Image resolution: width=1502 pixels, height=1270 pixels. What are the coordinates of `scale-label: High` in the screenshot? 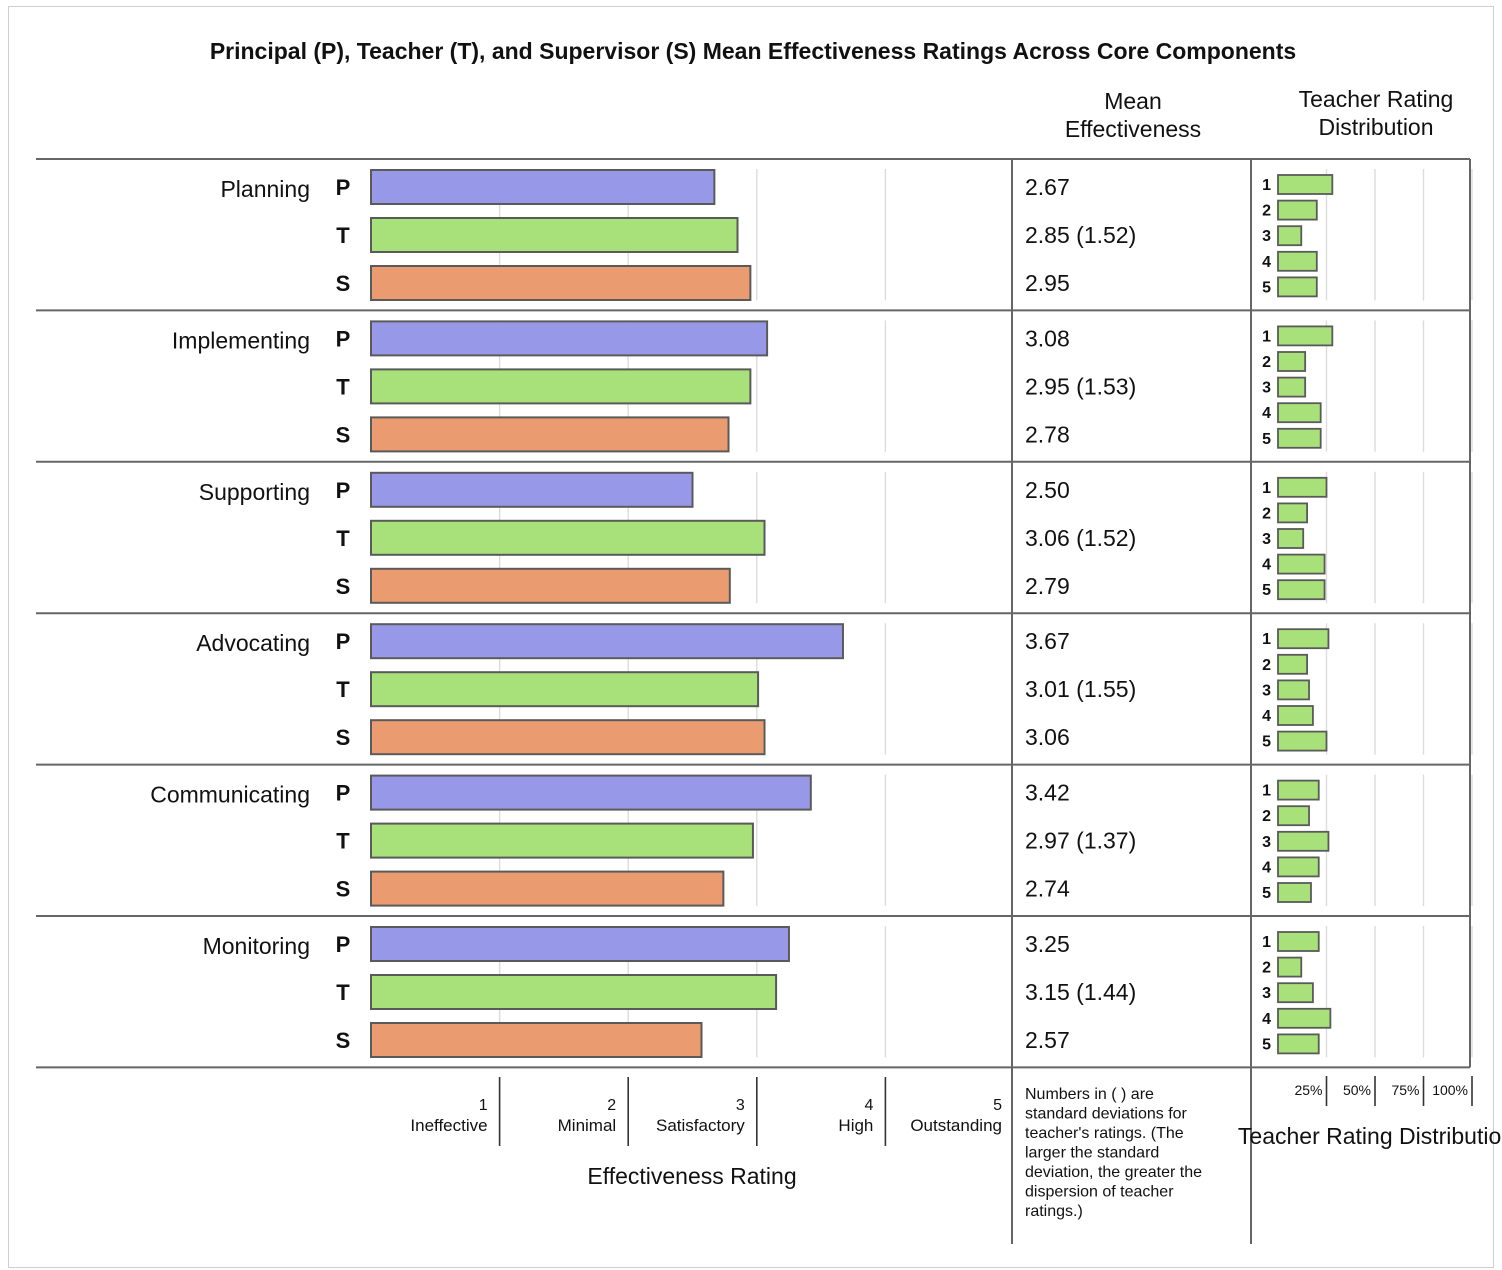 It's located at (855, 1125).